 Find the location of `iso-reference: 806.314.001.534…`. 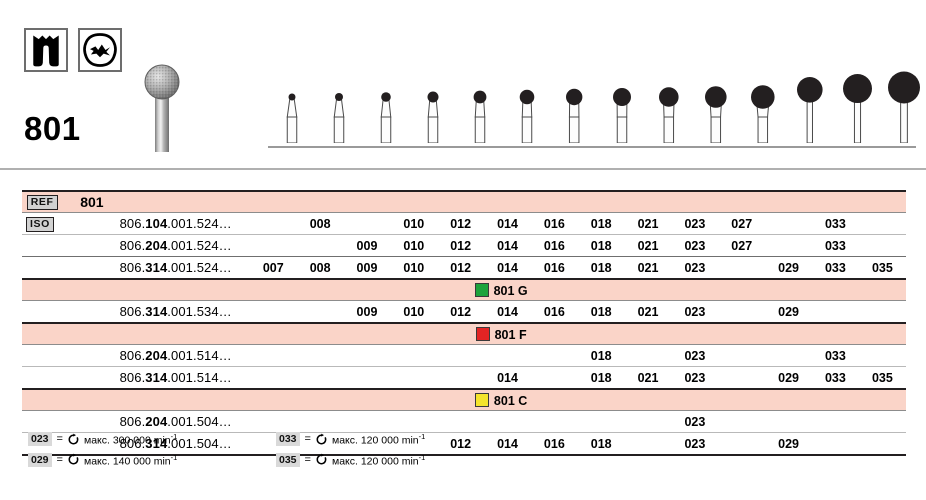

iso-reference: 806.314.001.534… is located at coordinates (181, 312).